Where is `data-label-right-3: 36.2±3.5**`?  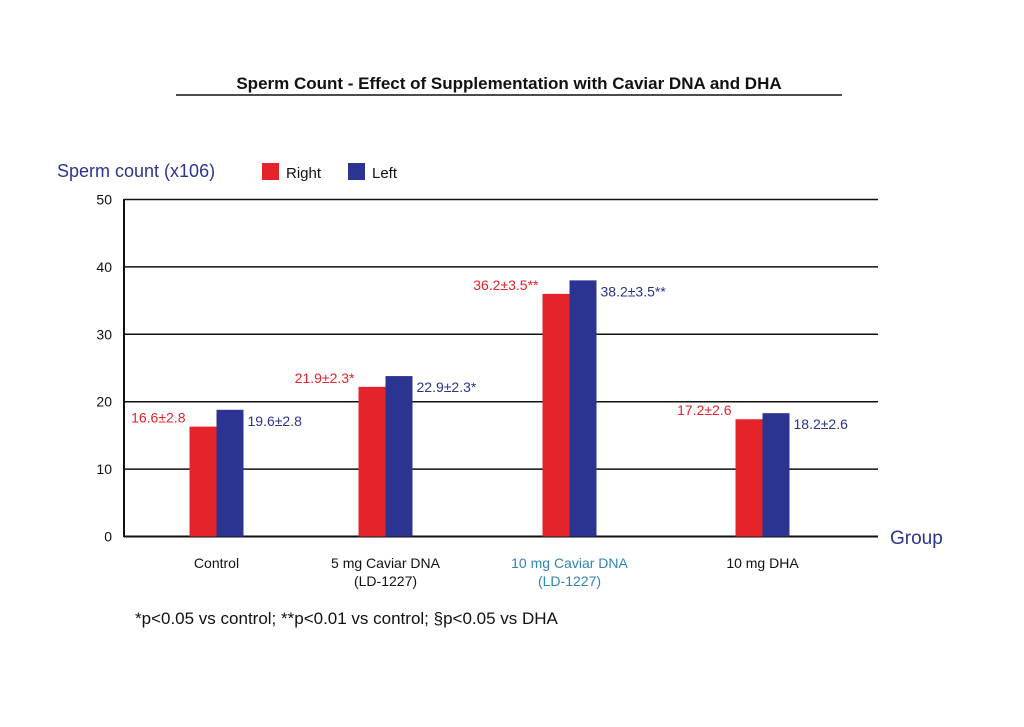
data-label-right-3: 36.2±3.5** is located at coordinates (506, 285).